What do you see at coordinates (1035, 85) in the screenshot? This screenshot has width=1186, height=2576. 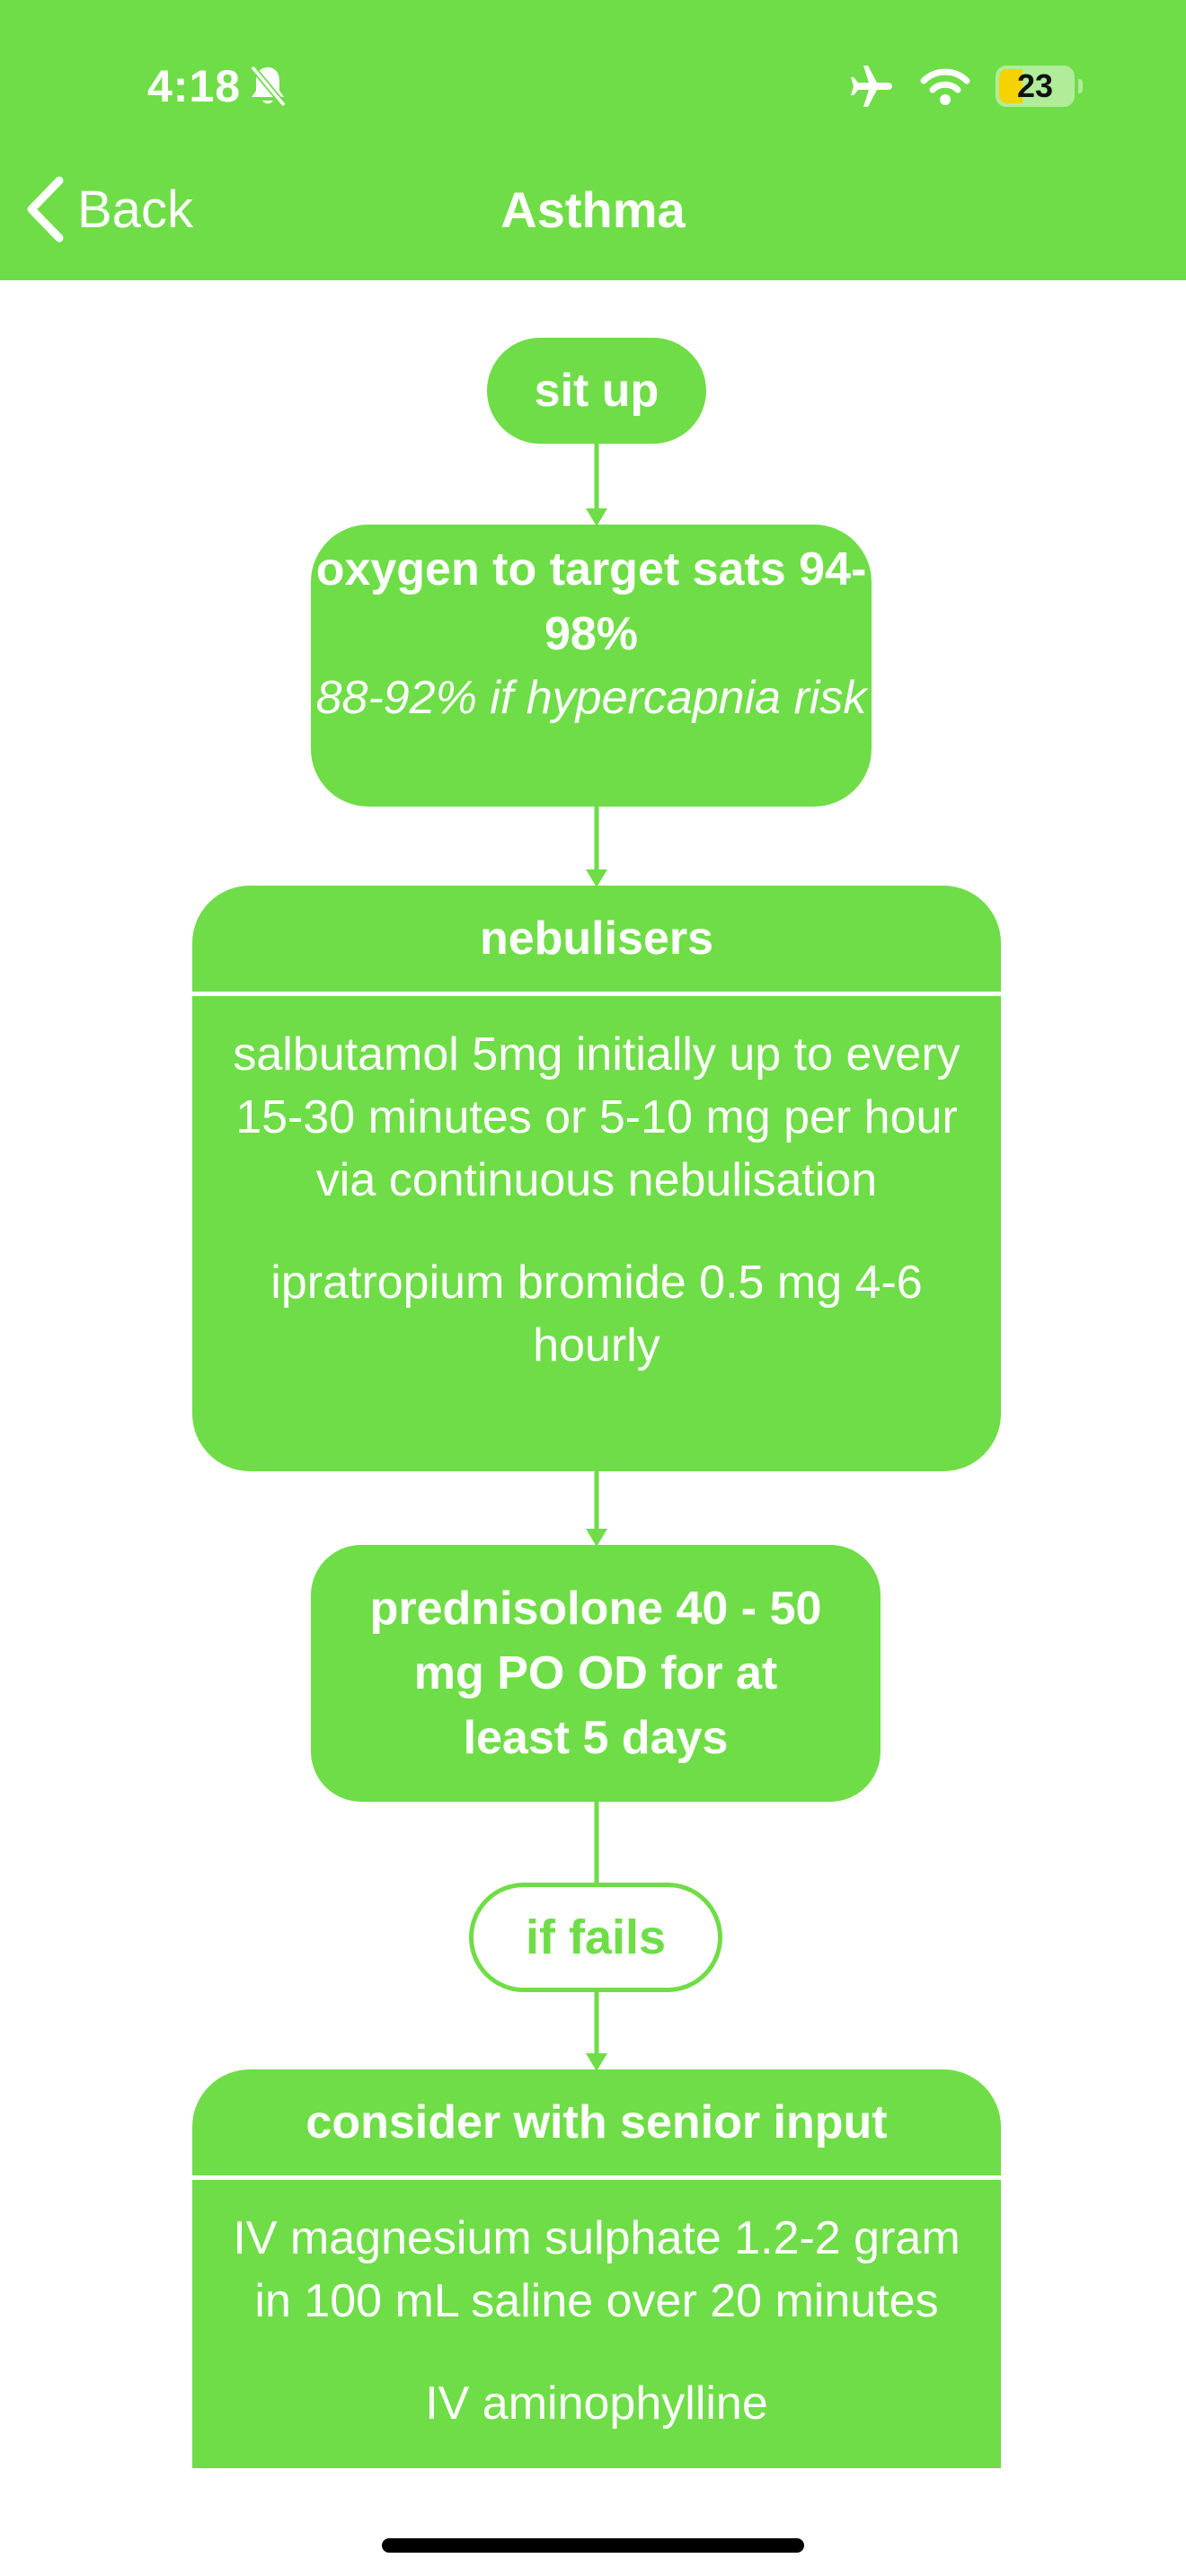 I see `battery-level: 23` at bounding box center [1035, 85].